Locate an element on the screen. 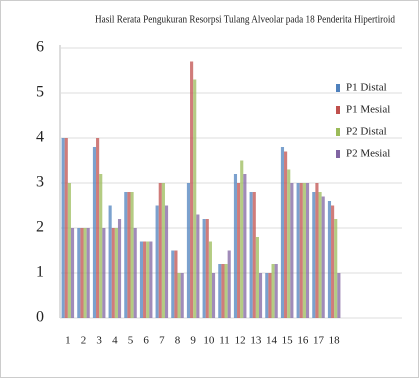  y-tick-label: 0 is located at coordinates (40, 317).